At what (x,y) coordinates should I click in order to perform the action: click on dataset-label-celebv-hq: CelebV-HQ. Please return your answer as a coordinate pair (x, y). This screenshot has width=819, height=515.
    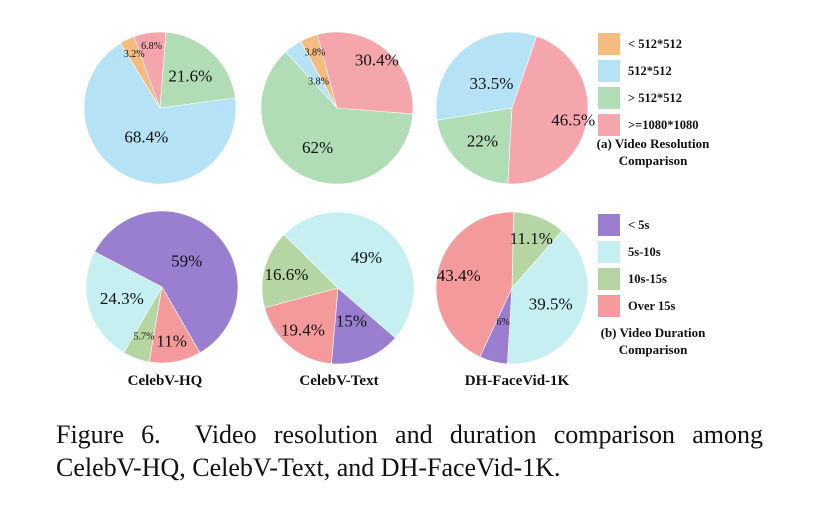
    Looking at the image, I should click on (165, 381).